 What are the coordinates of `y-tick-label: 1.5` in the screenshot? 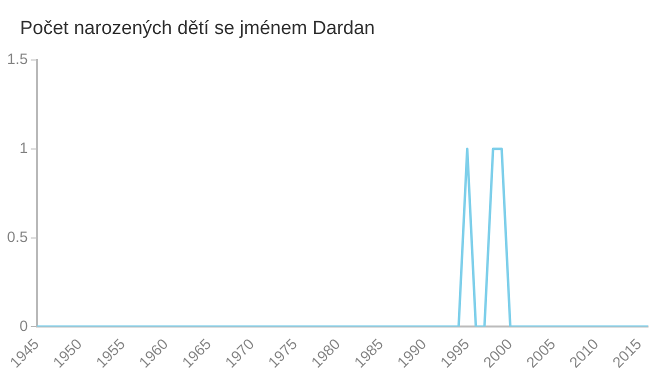 It's located at (17, 59).